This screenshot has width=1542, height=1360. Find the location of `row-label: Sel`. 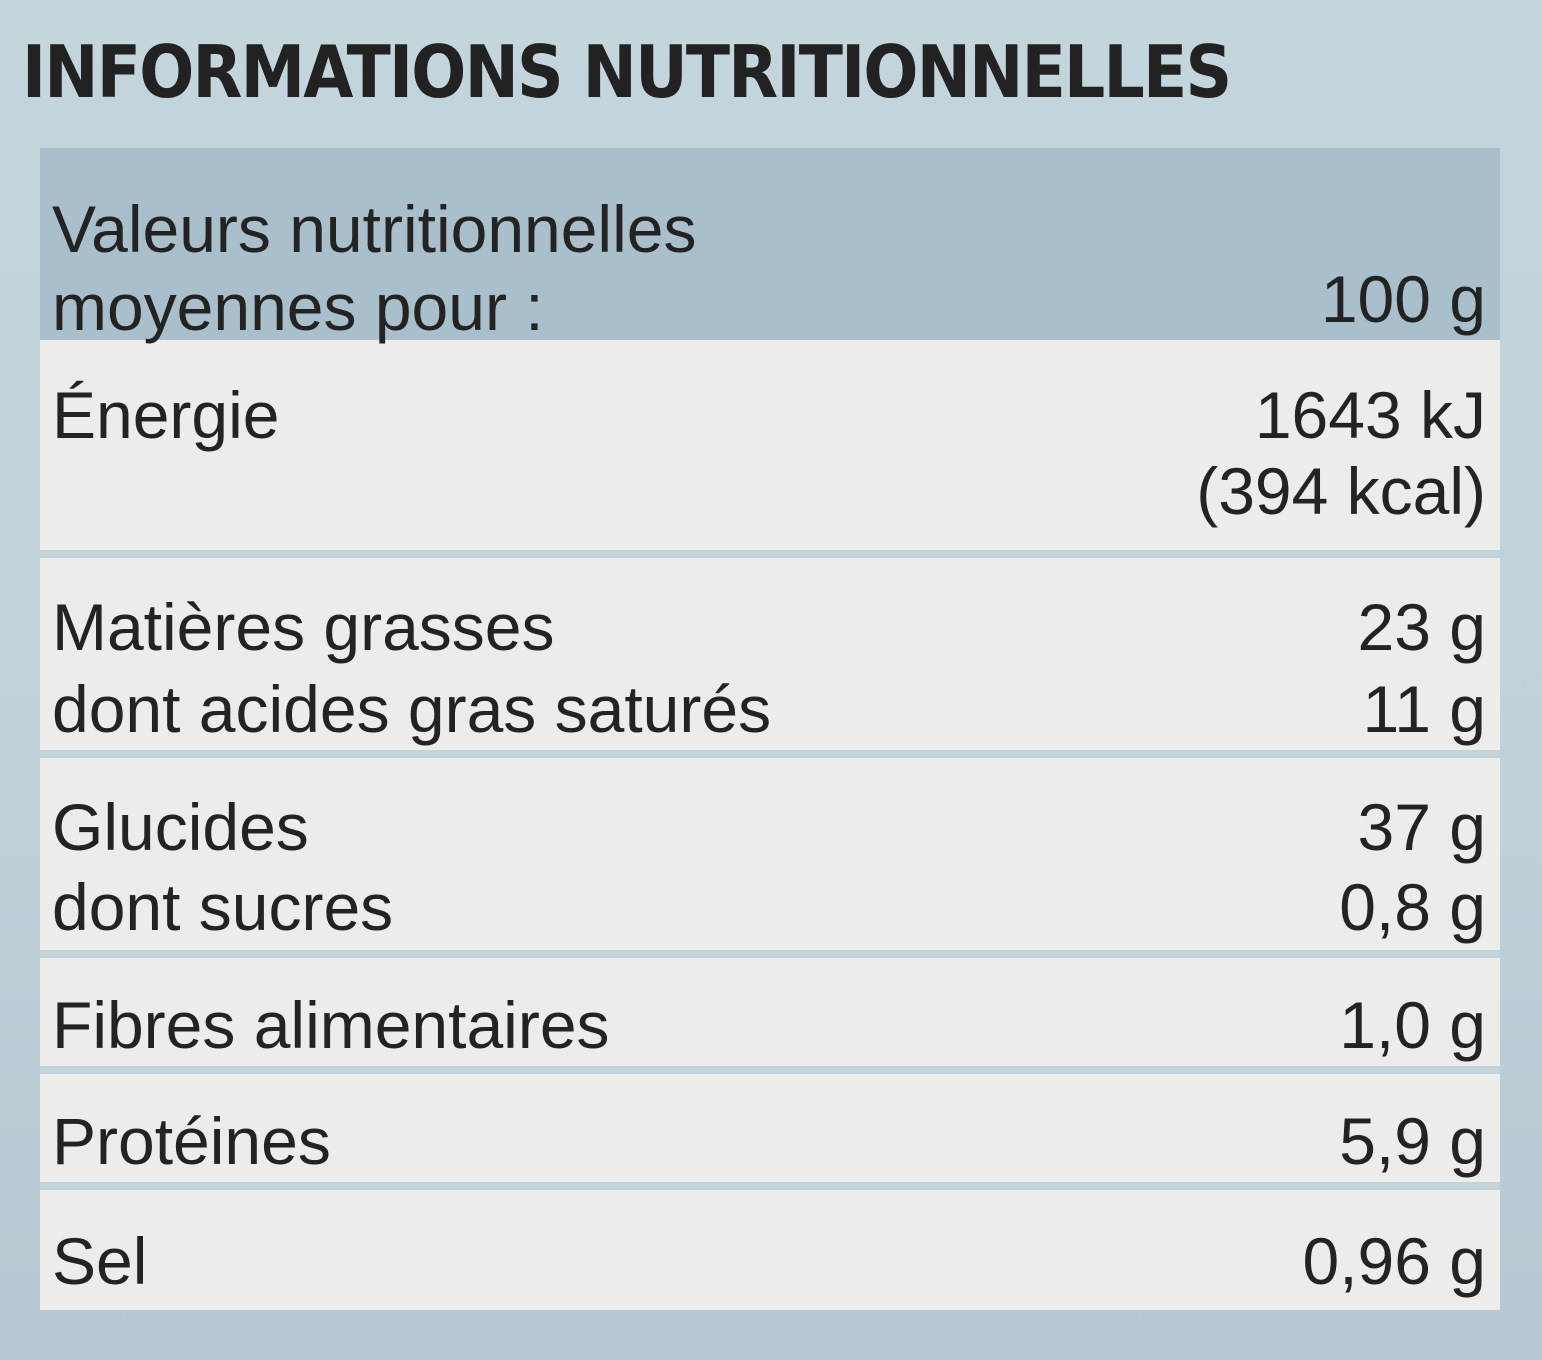

row-label: Sel is located at coordinates (100, 1261).